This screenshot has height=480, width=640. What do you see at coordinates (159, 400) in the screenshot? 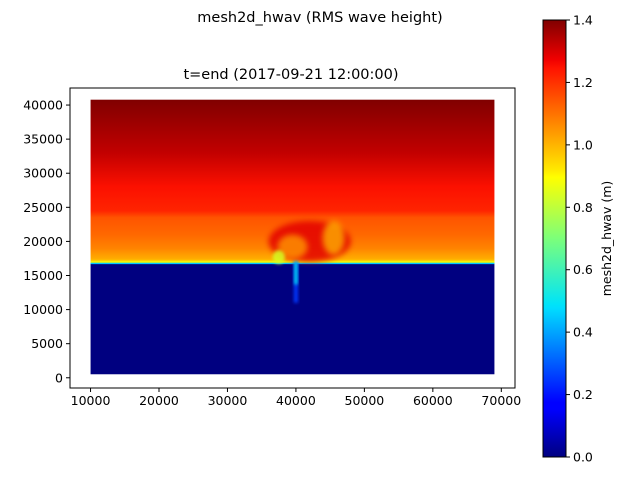
I see `x-tick-label: 20000` at bounding box center [159, 400].